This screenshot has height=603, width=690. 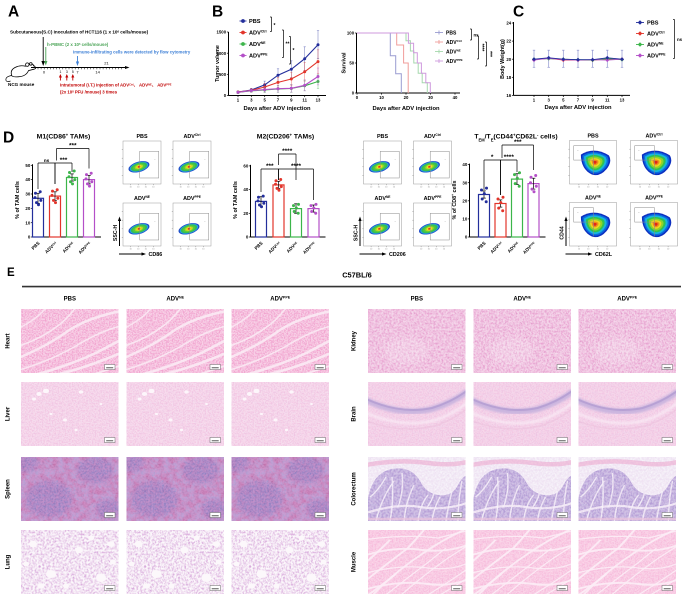 I want to click on svg-text: SSC-H, so click(x=116, y=233).